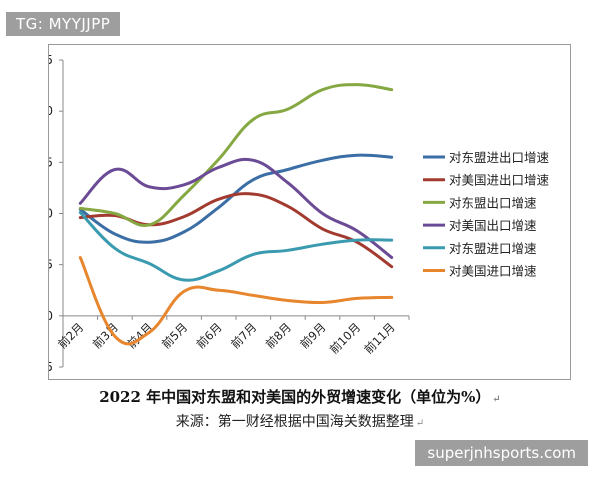  I want to click on x-tick-label: 前10月, so click(345, 338).